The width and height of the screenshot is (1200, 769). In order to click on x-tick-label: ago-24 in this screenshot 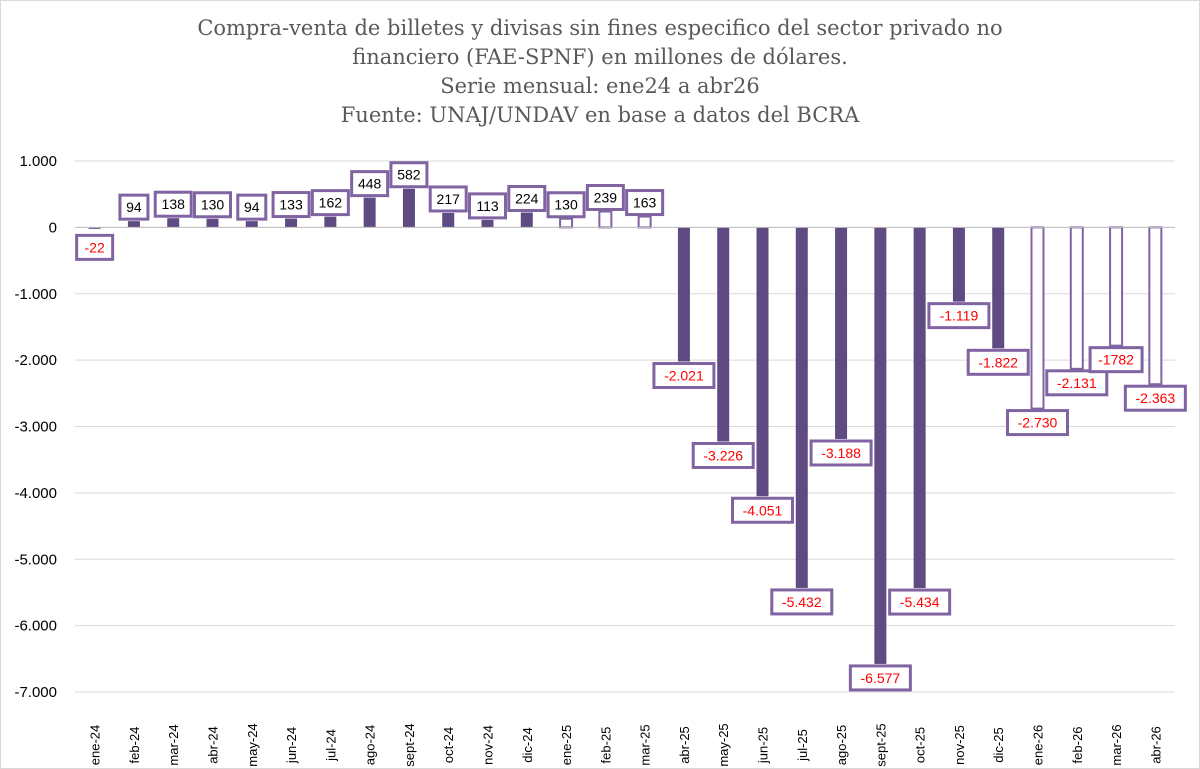, I will do `click(370, 745)`.